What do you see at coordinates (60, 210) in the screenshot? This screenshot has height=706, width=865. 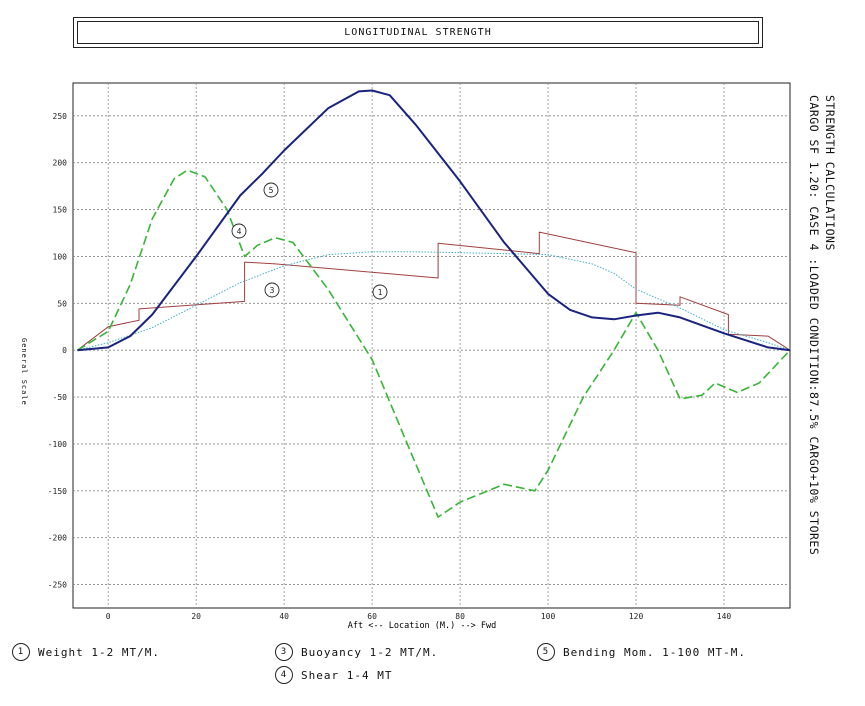 I see `y-tick-label: 150` at bounding box center [60, 210].